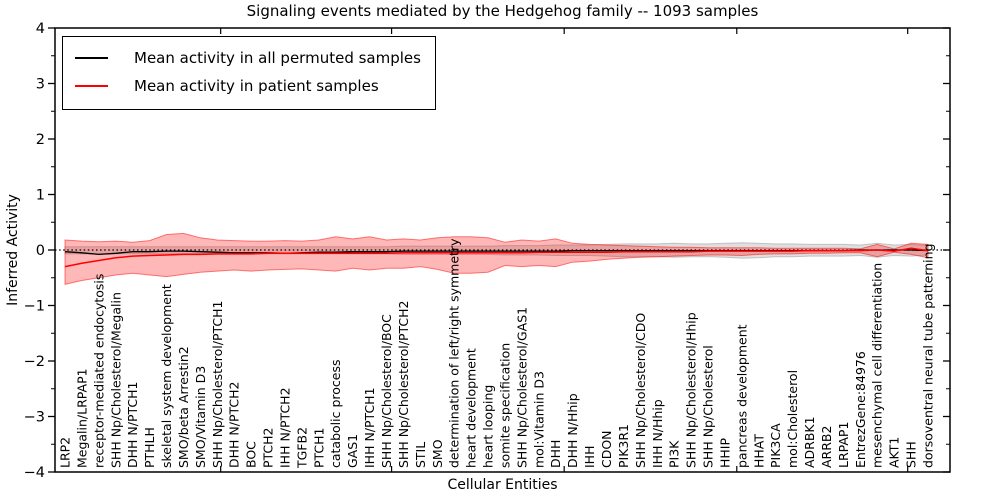  I want to click on x-tick-label: HHIP, so click(724, 453).